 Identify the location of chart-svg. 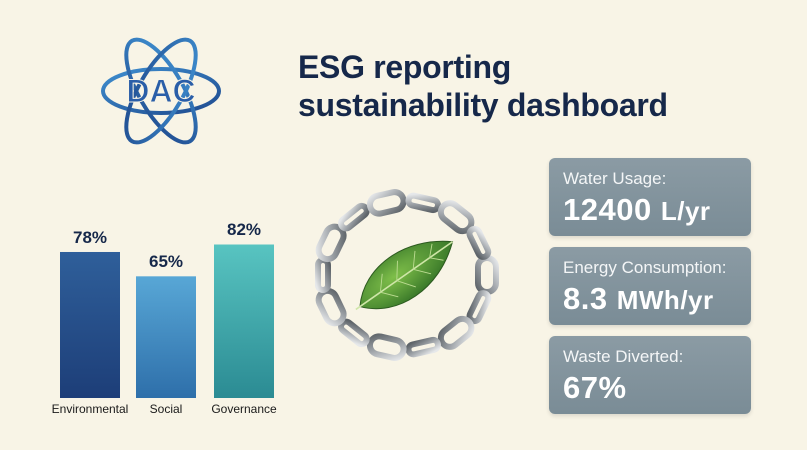
(167, 321).